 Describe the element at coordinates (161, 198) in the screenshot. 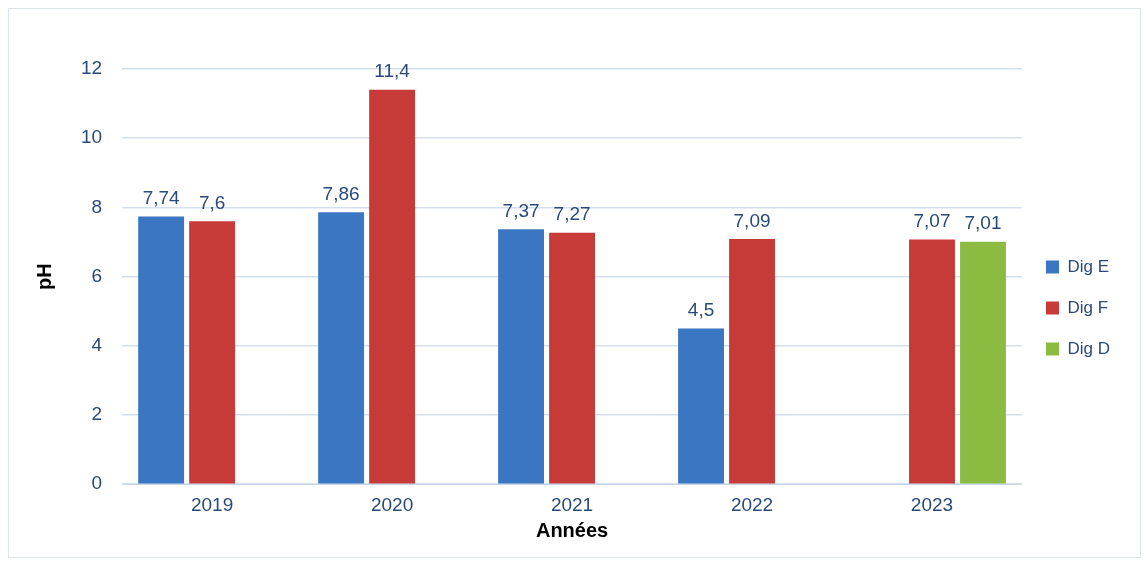

I see `data-label: 7,74` at that location.